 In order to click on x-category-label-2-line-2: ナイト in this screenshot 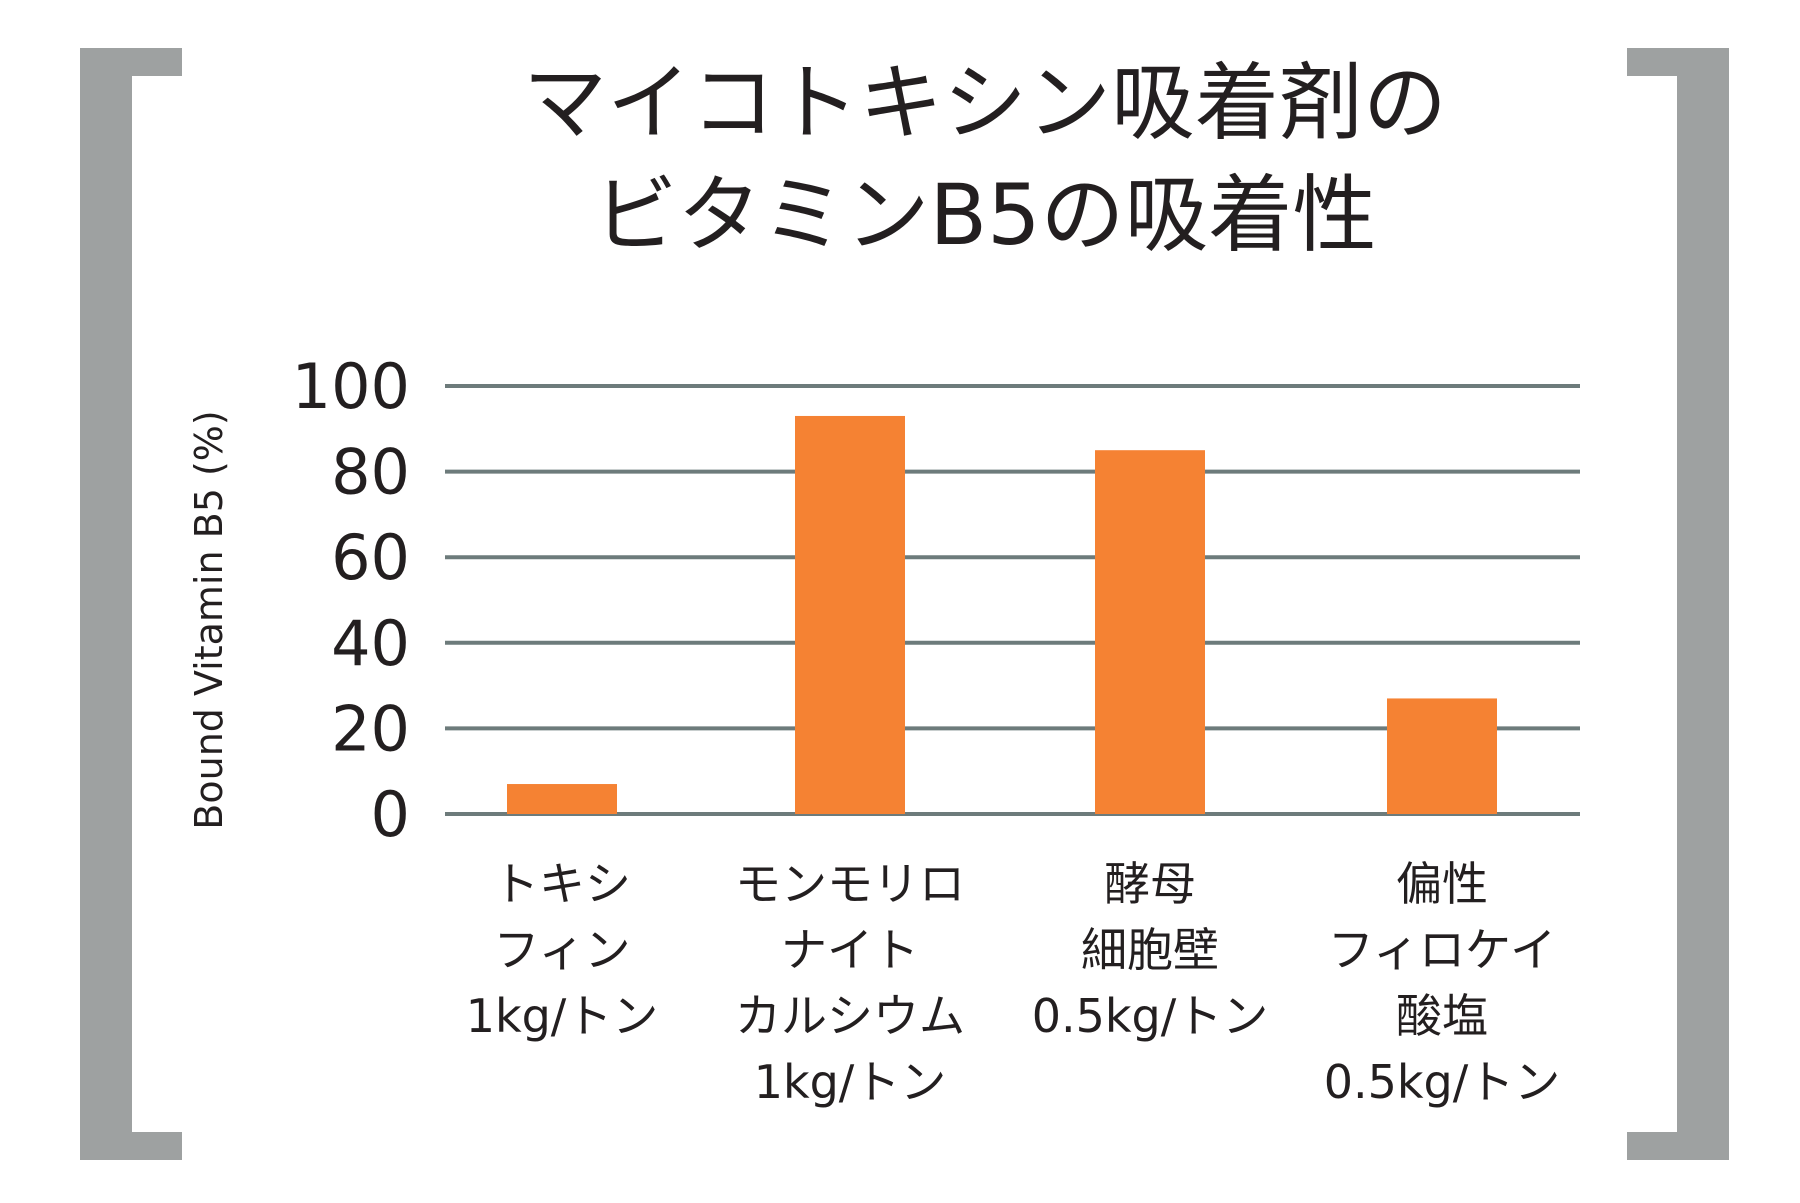, I will do `click(850, 950)`.